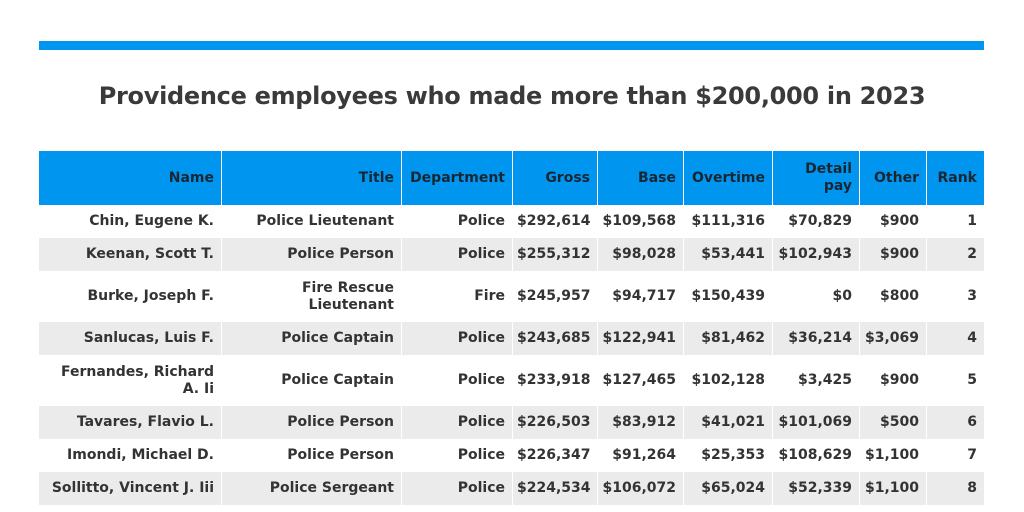  I want to click on cell-base: $109,568, so click(641, 221).